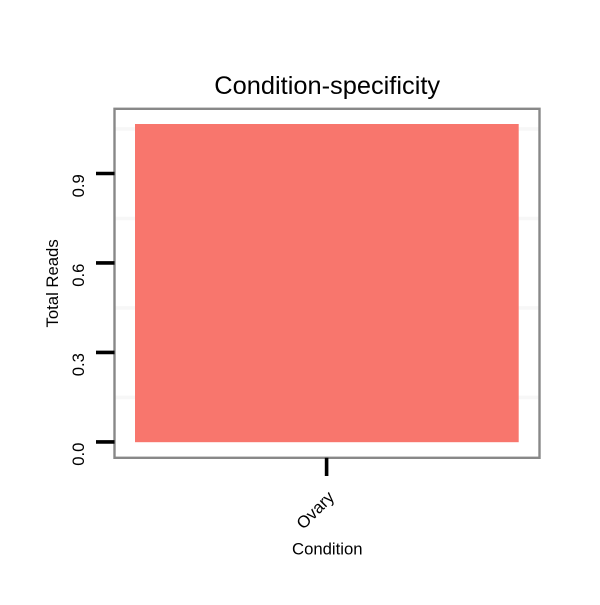  I want to click on svg-text: 0.9, so click(78, 185).